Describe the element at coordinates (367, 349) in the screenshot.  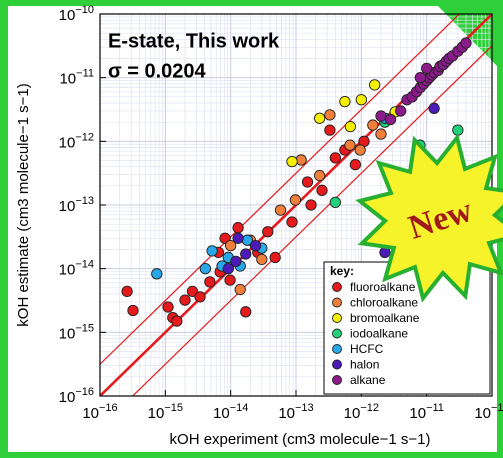
I see `legend-label: HCFC` at that location.